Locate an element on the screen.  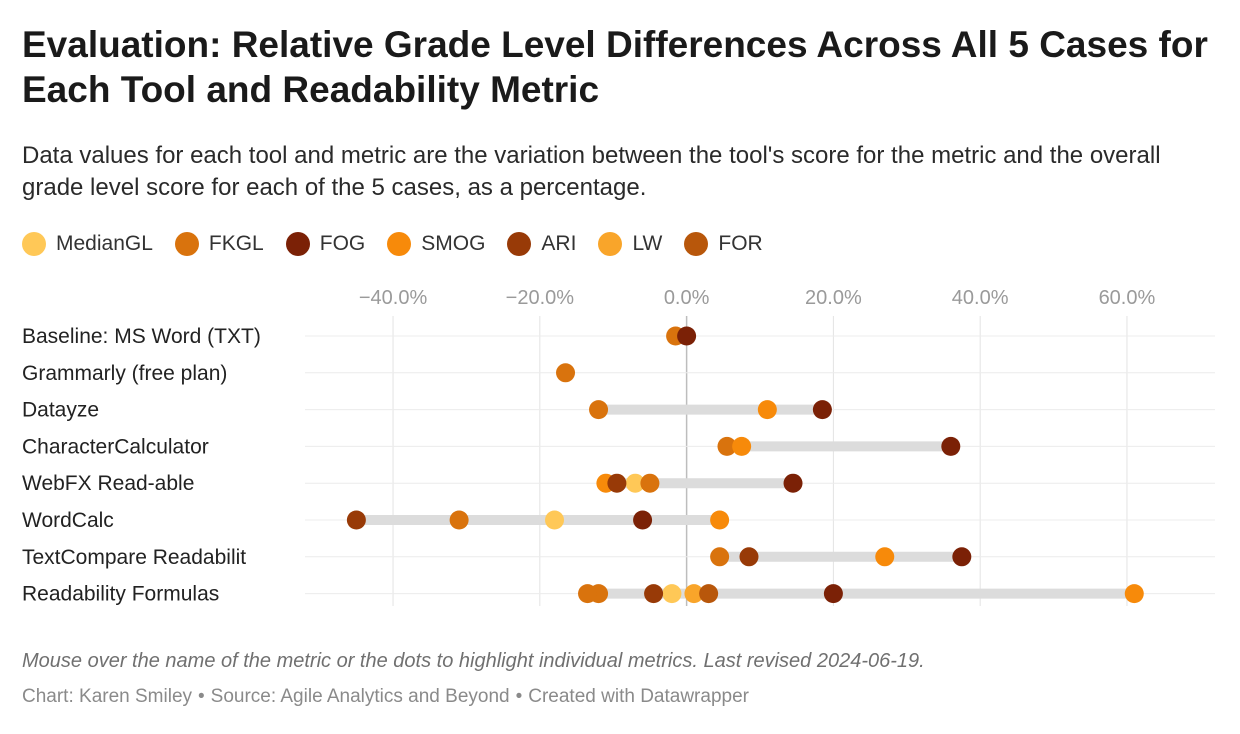
category-label: WebFX Read-able is located at coordinates (108, 483).